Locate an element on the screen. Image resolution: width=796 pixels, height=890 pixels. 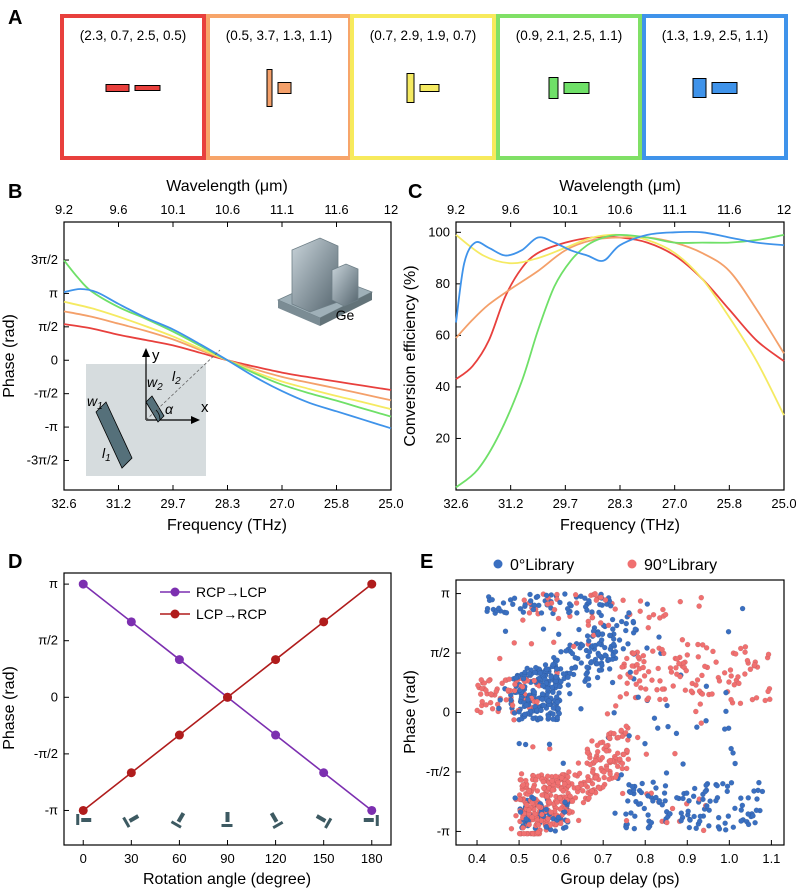
chart-c-series-yellow is located at coordinates (620, 324).